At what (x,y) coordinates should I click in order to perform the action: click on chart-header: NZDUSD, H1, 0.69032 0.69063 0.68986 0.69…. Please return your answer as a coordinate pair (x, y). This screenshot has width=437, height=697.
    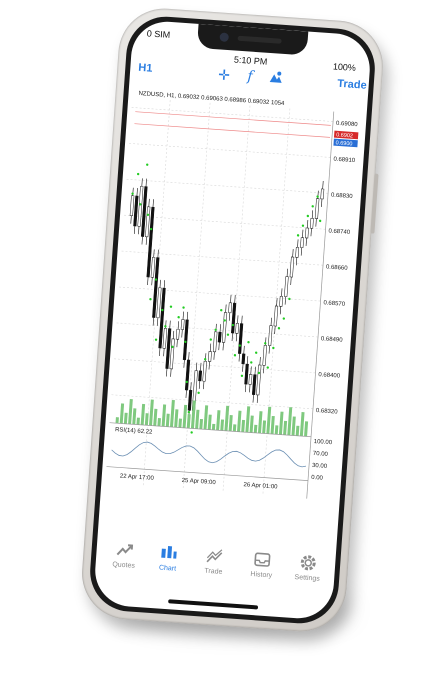
    Looking at the image, I should click on (211, 99).